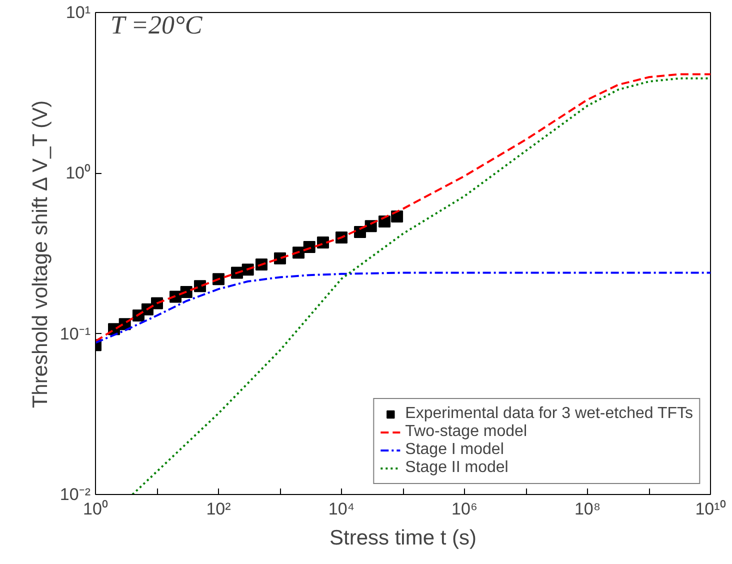  What do you see at coordinates (156, 25) in the screenshot?
I see `annotation: T =20°C` at bounding box center [156, 25].